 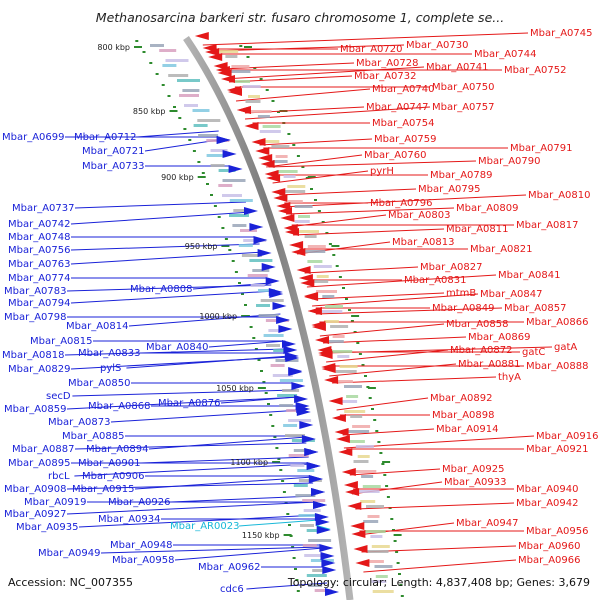 What do you see at coordinates (509, 161) in the screenshot?
I see `right-gene-label: Mbar_A0790` at bounding box center [509, 161].